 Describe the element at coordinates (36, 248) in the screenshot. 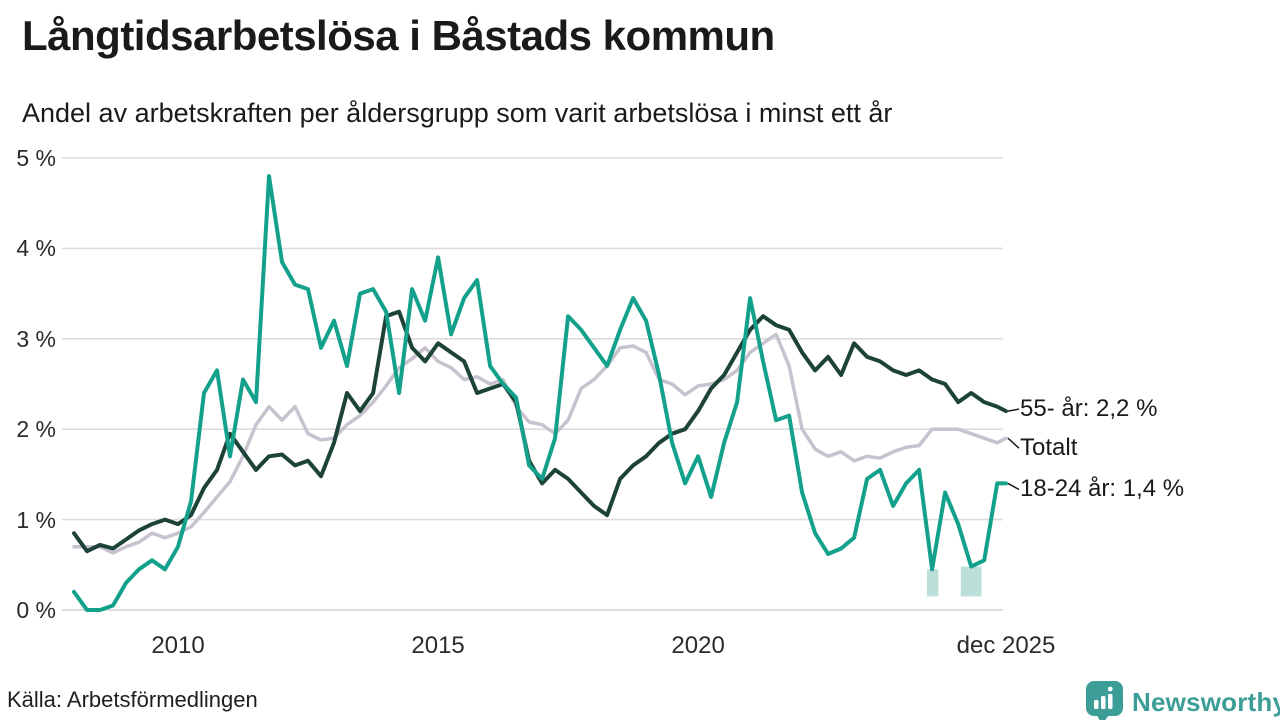

I see `y-tick-label: 4 %` at that location.